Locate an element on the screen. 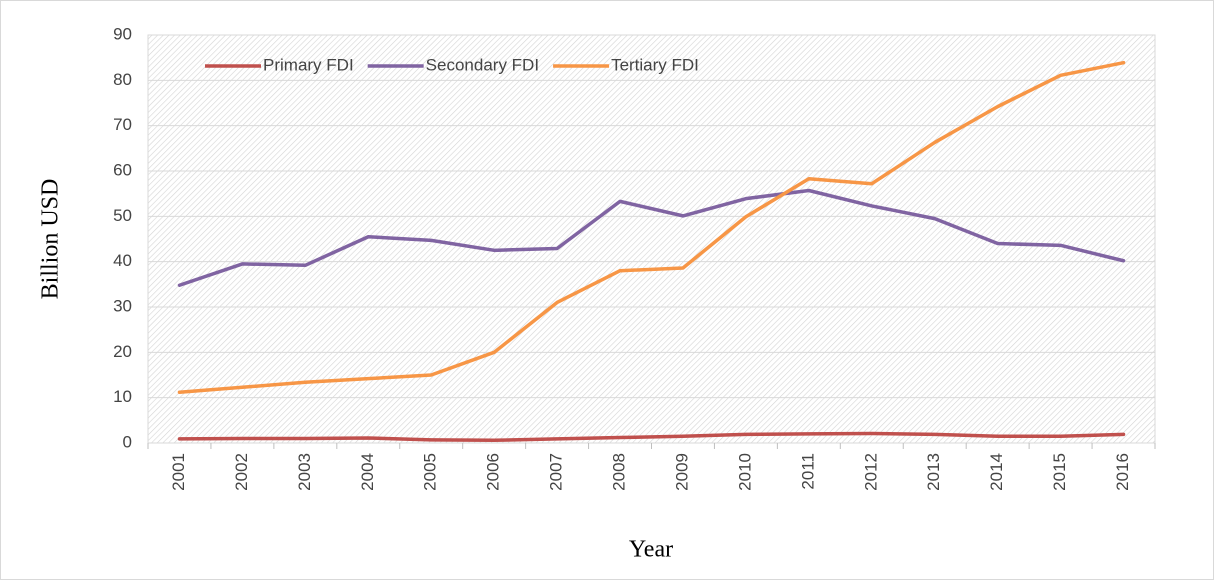 Image resolution: width=1214 pixels, height=580 pixels. y-tick-label: 90 is located at coordinates (122, 33).